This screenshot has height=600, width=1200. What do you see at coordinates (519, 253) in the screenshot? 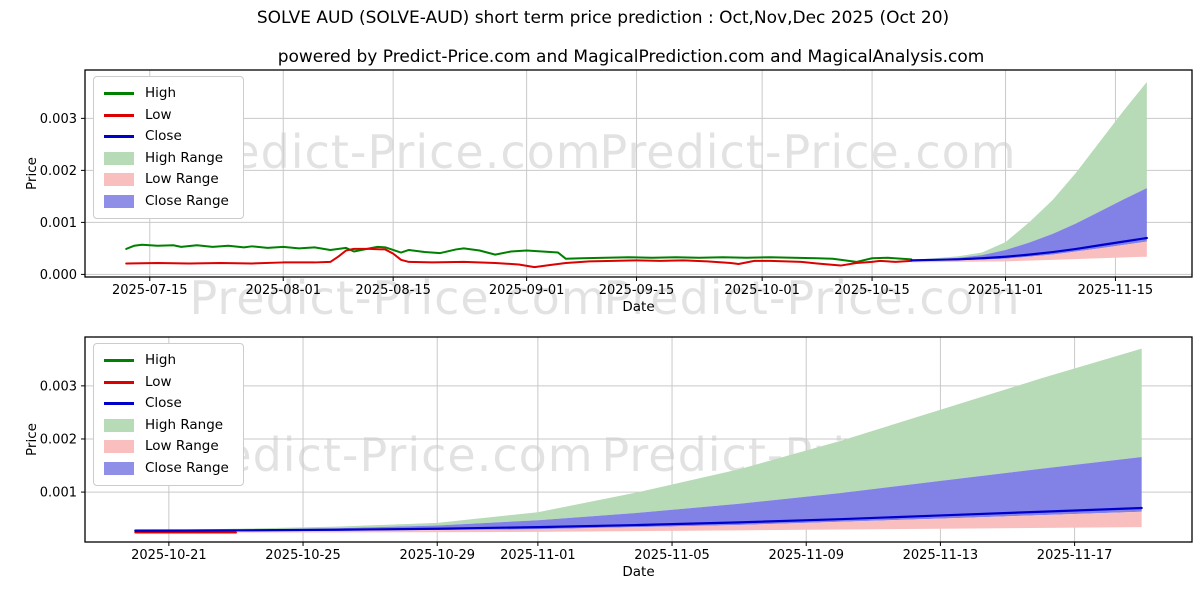
I see `high-line` at bounding box center [519, 253].